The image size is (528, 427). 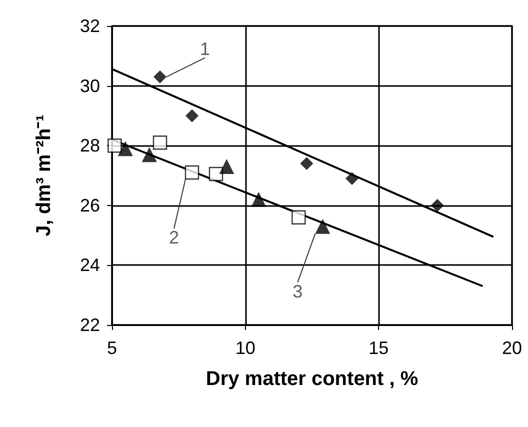 I want to click on y-tick-label: 32, so click(x=90, y=26).